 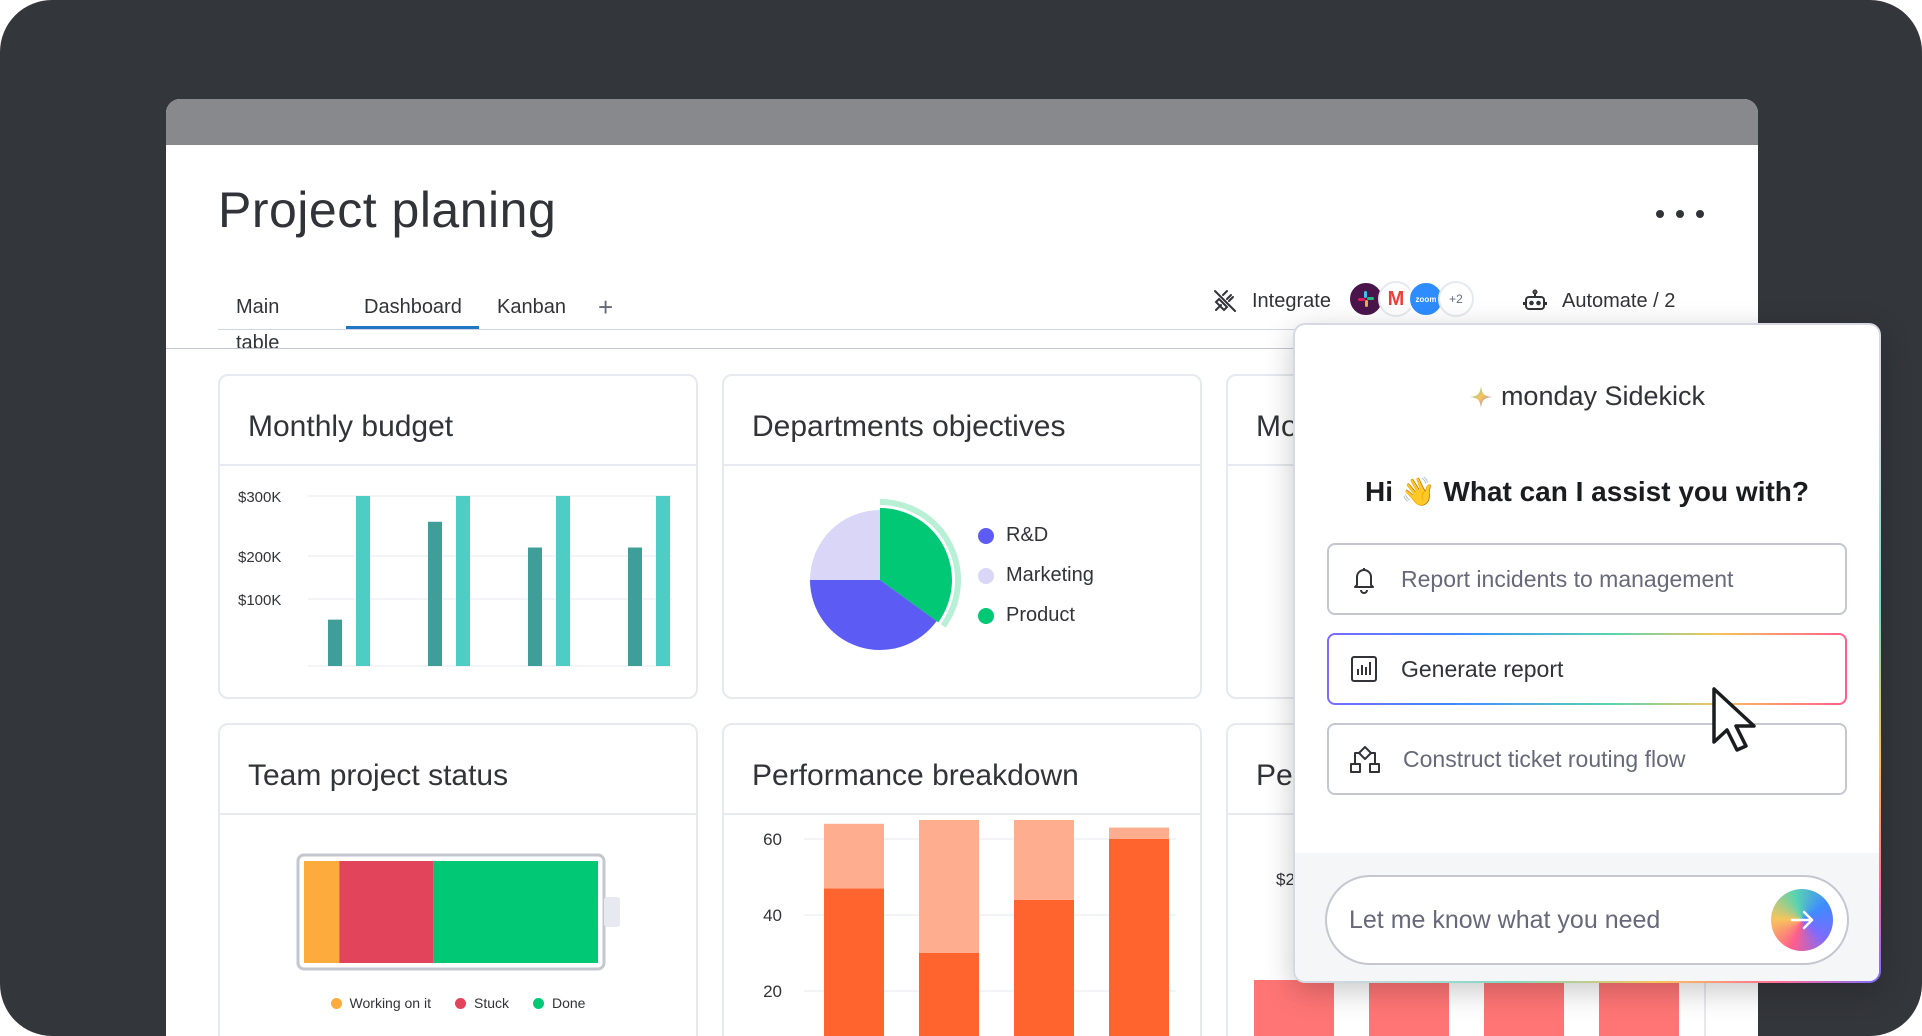 I want to click on sidekick-brand: monday Sidekick, so click(x=1587, y=396).